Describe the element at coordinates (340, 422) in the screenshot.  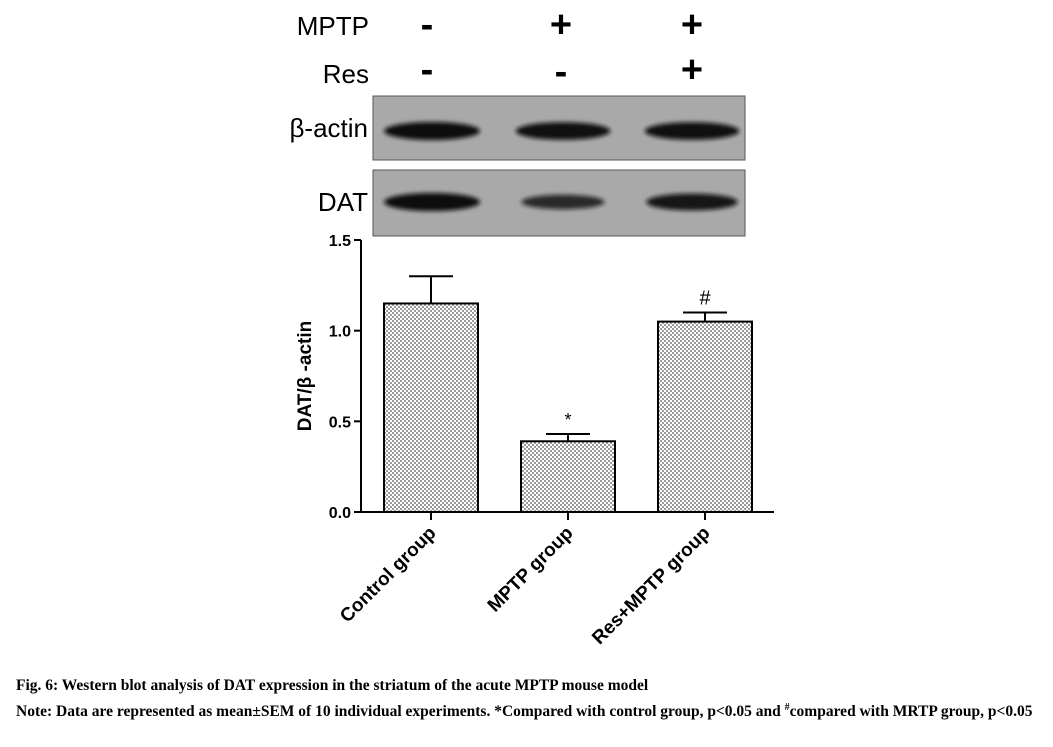
I see `y-tick-label: 0.5` at that location.